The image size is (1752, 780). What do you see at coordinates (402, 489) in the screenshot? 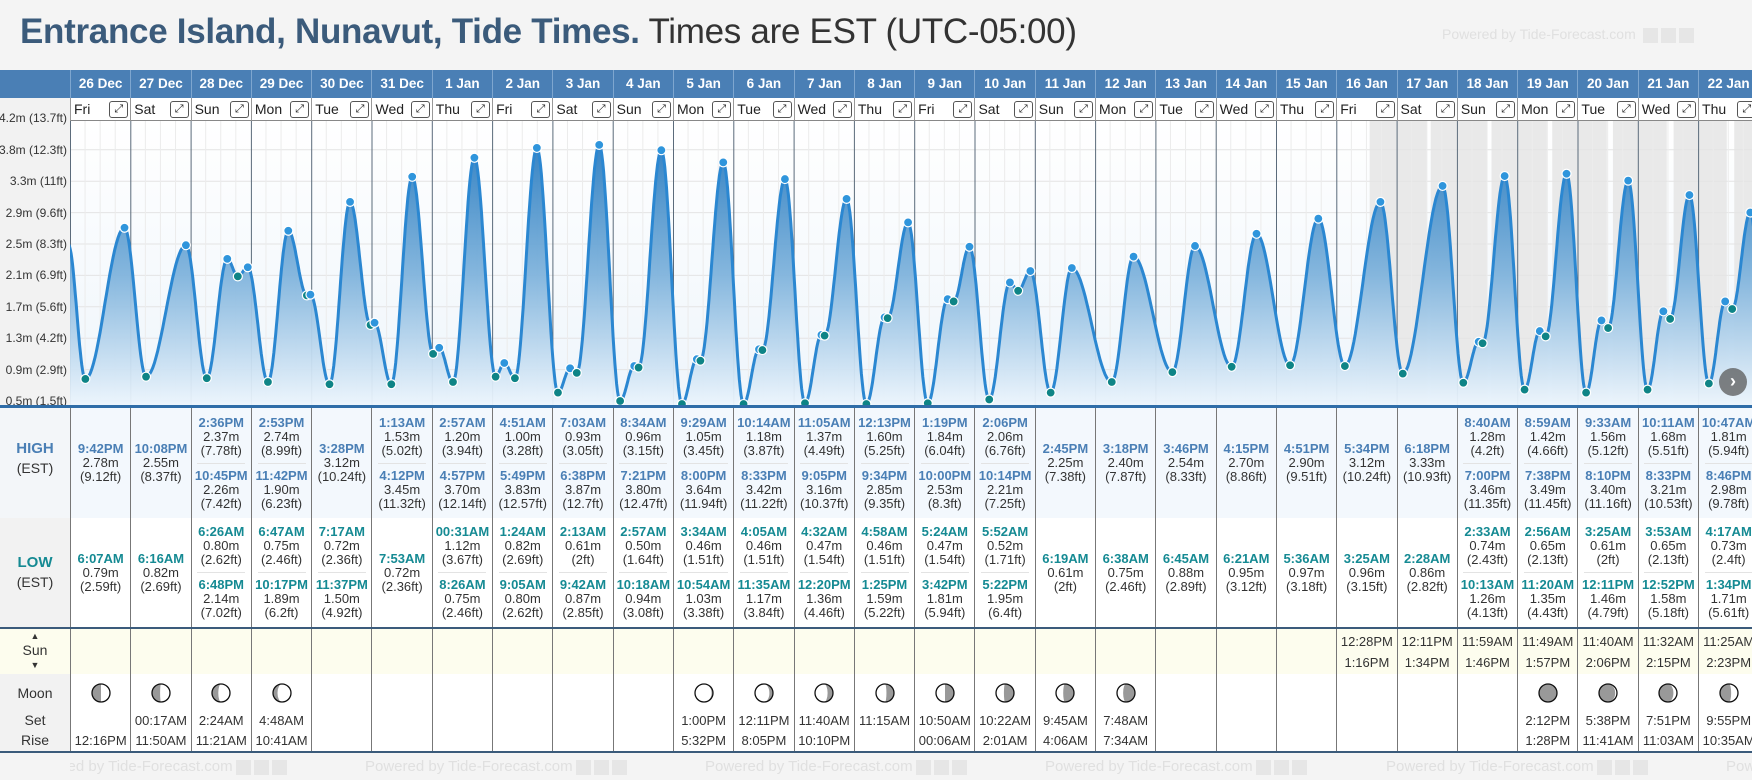
I see `high-tide-height-m: 3.45m` at bounding box center [402, 489].